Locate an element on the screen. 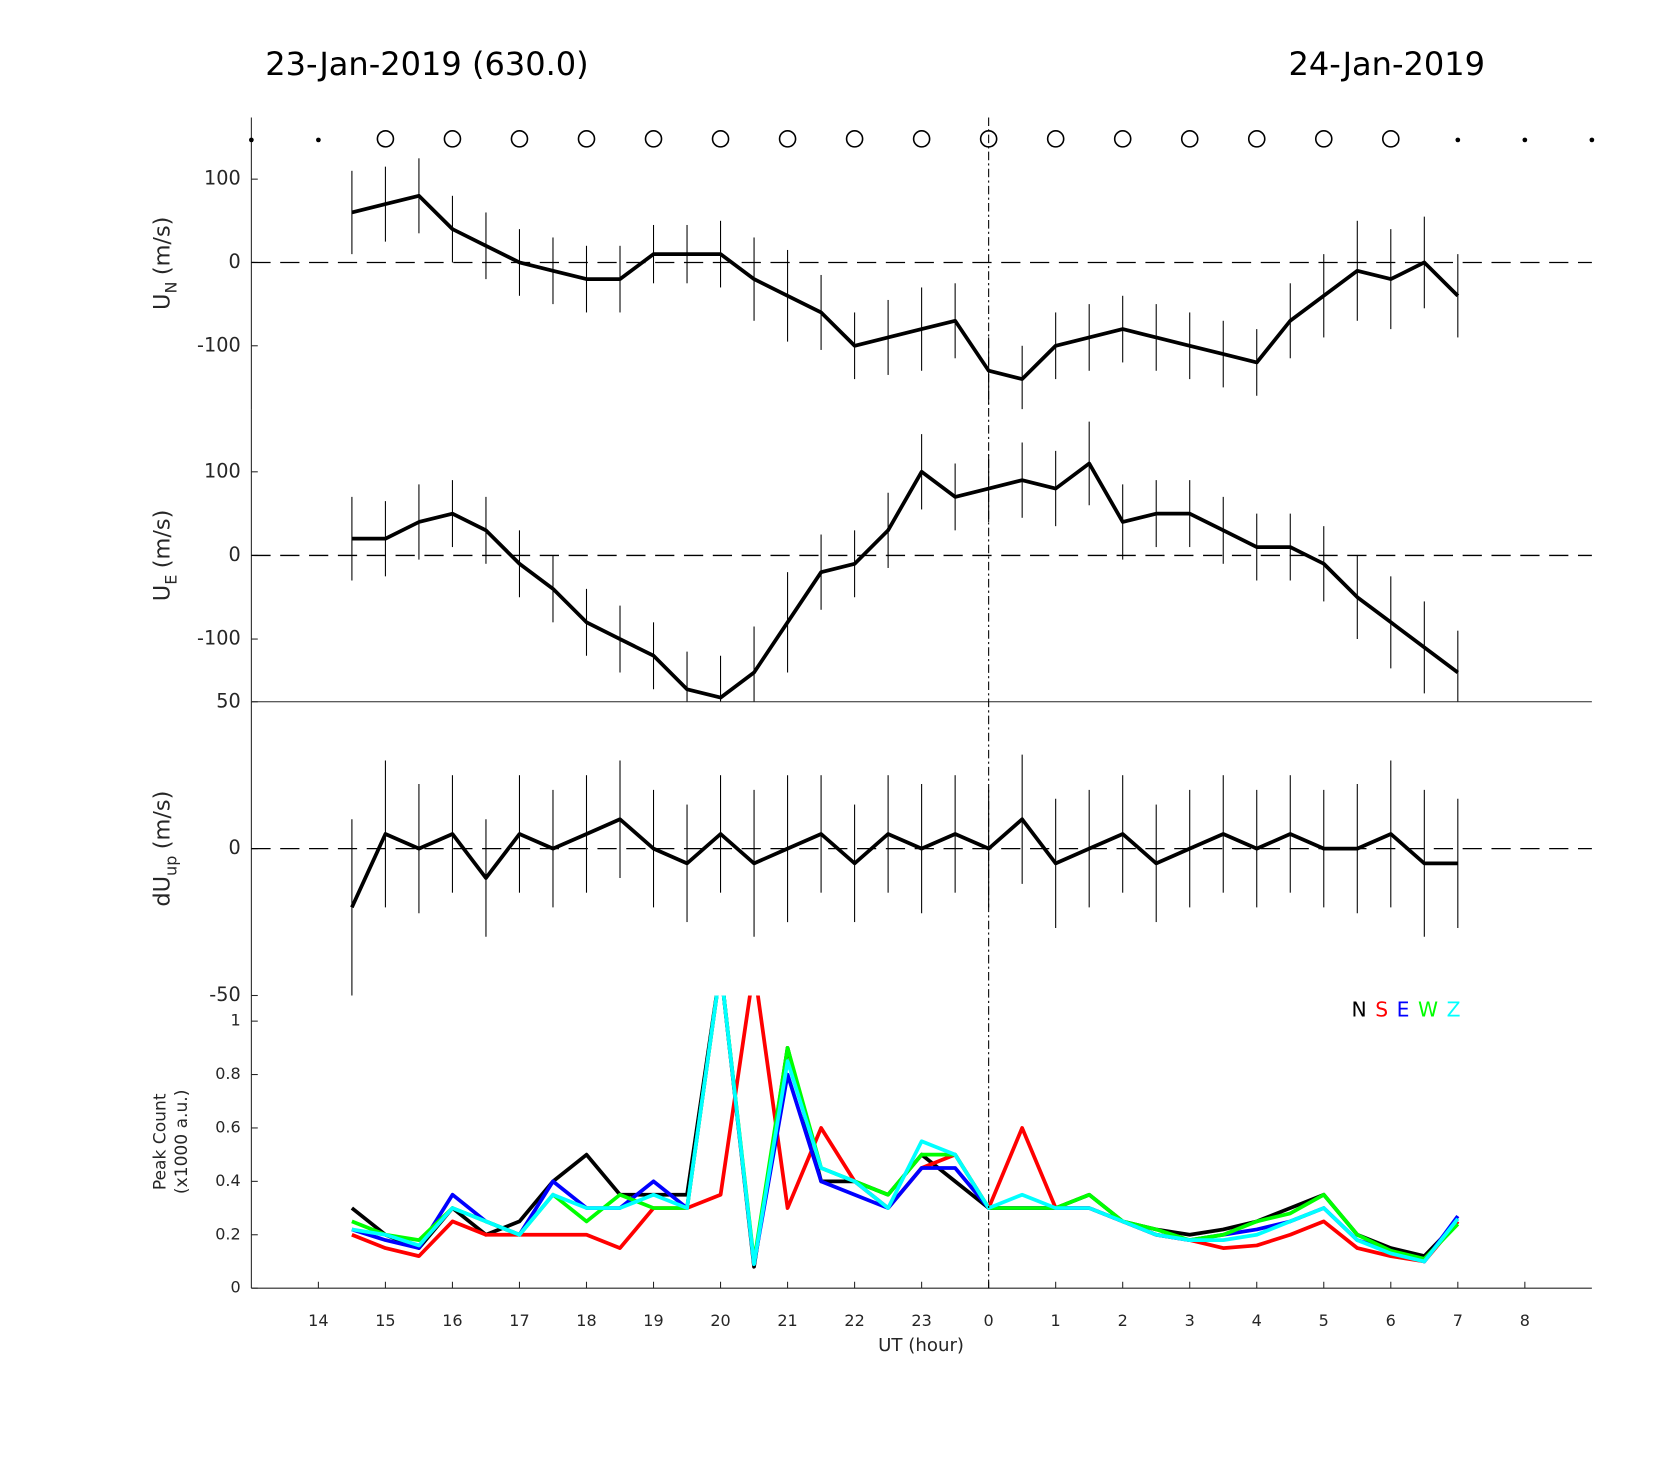  y-axis-label: UE (m/s) is located at coordinates (164, 556).